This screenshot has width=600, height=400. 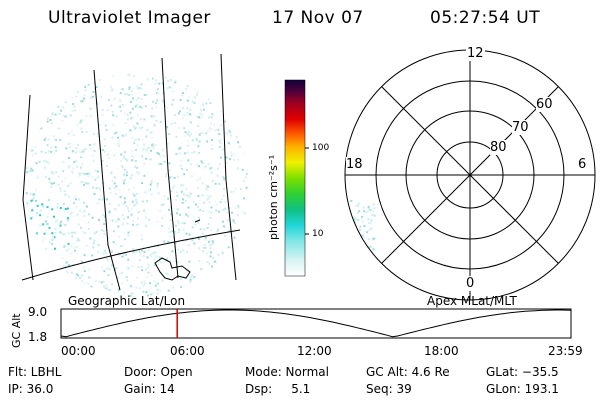 What do you see at coordinates (127, 301) in the screenshot?
I see `geographic-label: Geographic Lat/Lon` at bounding box center [127, 301].